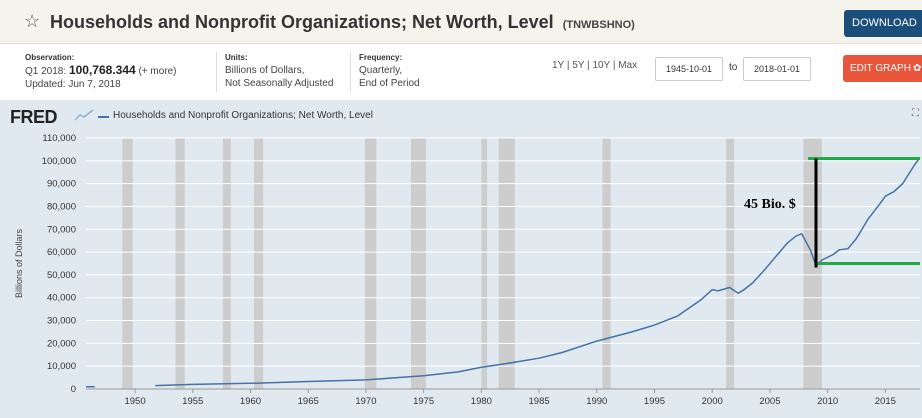 This screenshot has height=418, width=922. I want to click on difference-annotation: 45 Bio. $, so click(770, 204).